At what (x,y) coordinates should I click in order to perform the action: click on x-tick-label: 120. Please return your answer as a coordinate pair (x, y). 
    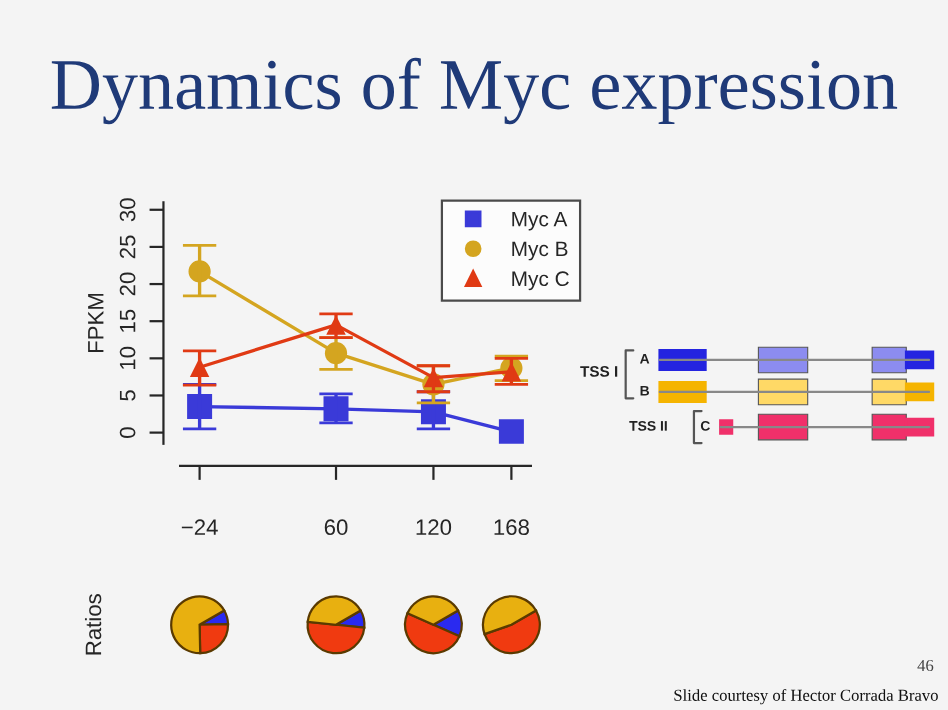
    Looking at the image, I should click on (434, 527).